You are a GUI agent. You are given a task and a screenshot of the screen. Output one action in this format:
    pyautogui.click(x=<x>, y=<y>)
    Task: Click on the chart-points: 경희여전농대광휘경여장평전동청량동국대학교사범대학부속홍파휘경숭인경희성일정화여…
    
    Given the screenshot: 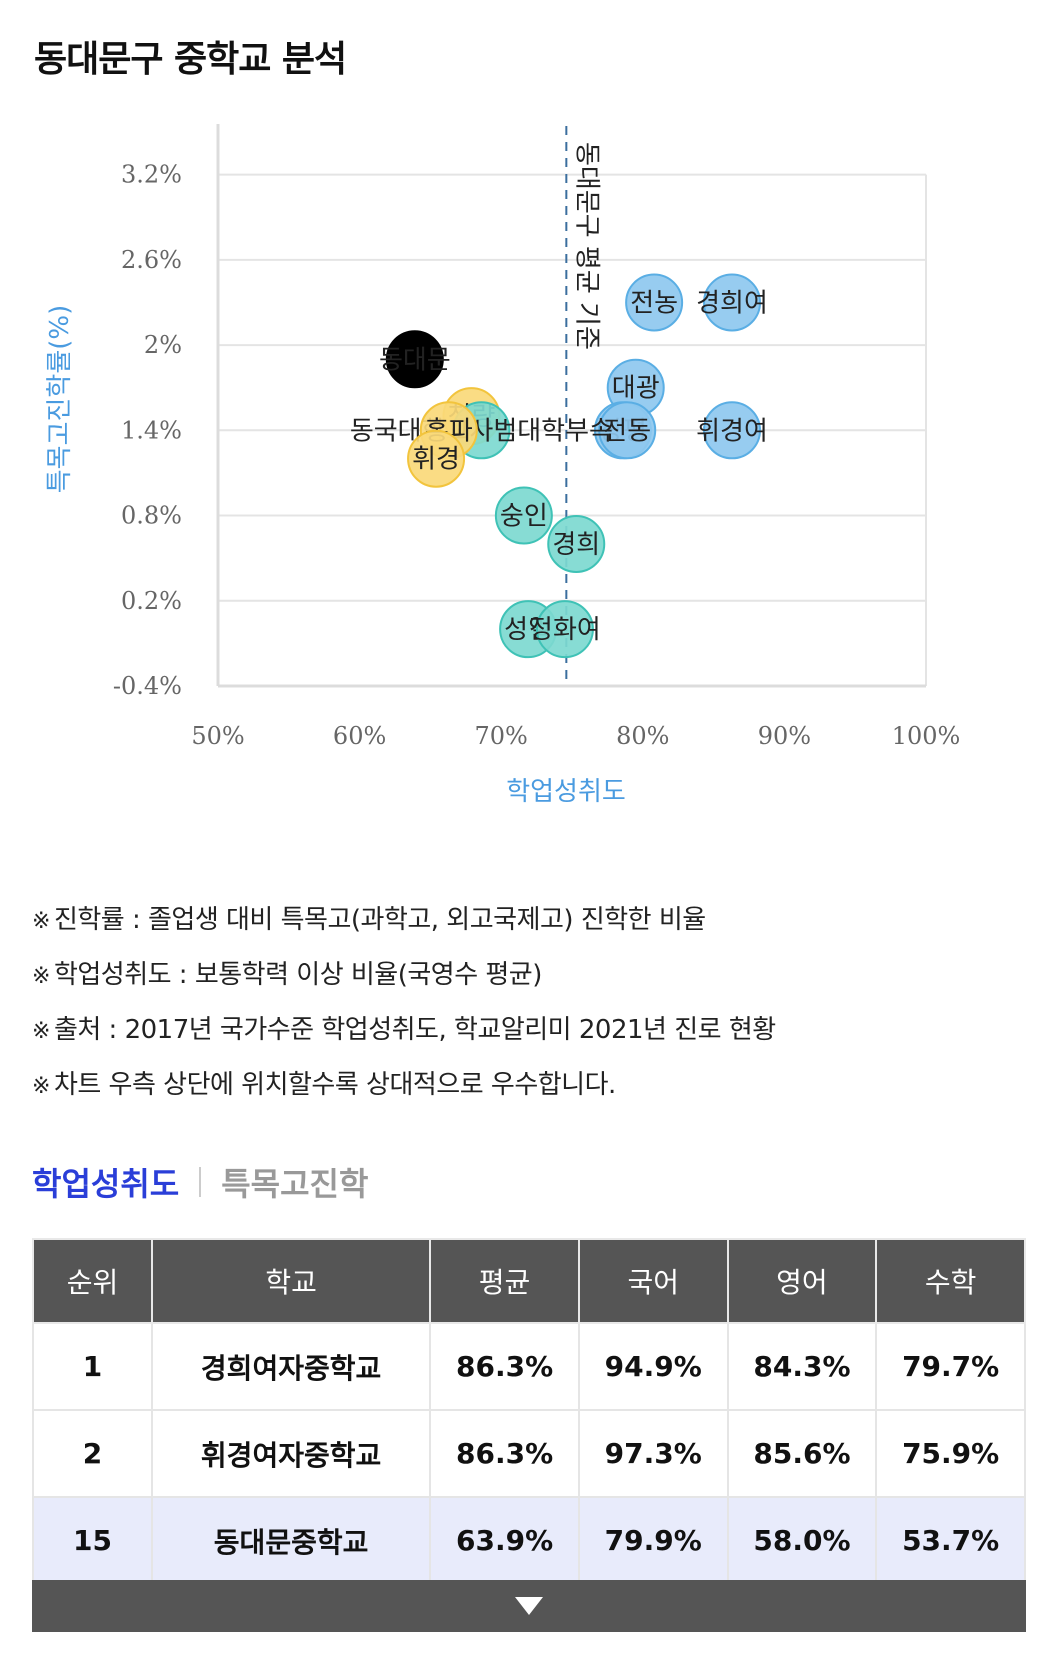 What is the action you would take?
    pyautogui.click(x=559, y=466)
    